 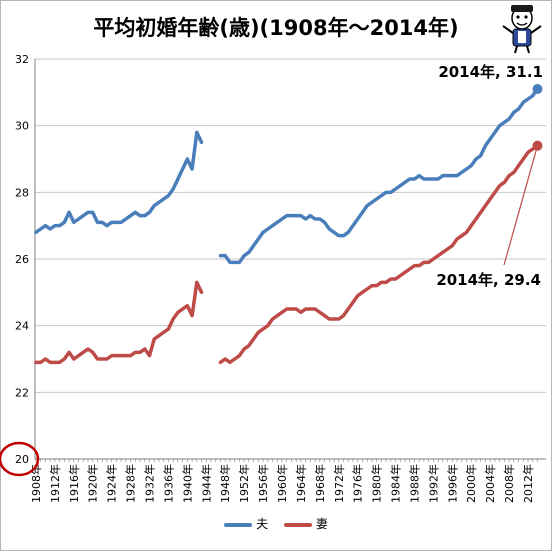 What do you see at coordinates (22, 326) in the screenshot?
I see `y-tick-label: 24` at bounding box center [22, 326].